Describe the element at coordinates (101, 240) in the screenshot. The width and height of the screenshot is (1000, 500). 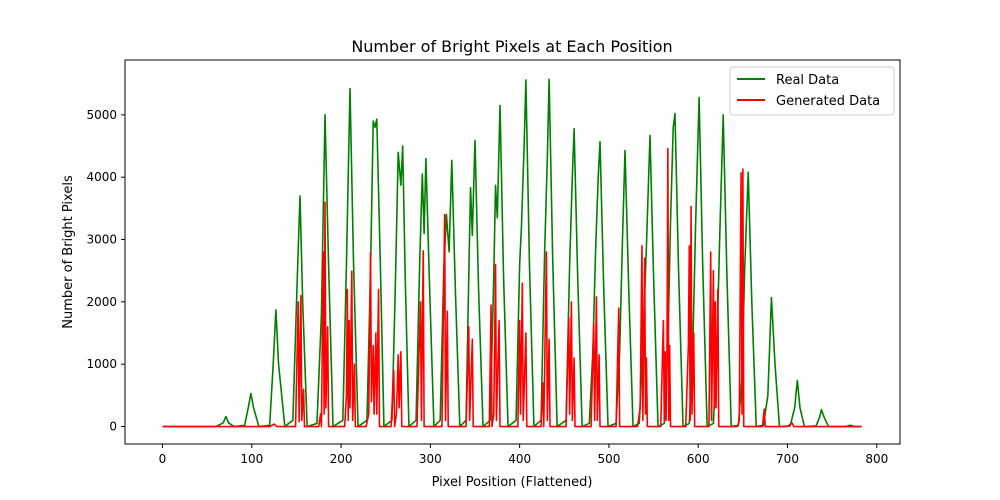
I see `y-tick-label: 3000` at that location.